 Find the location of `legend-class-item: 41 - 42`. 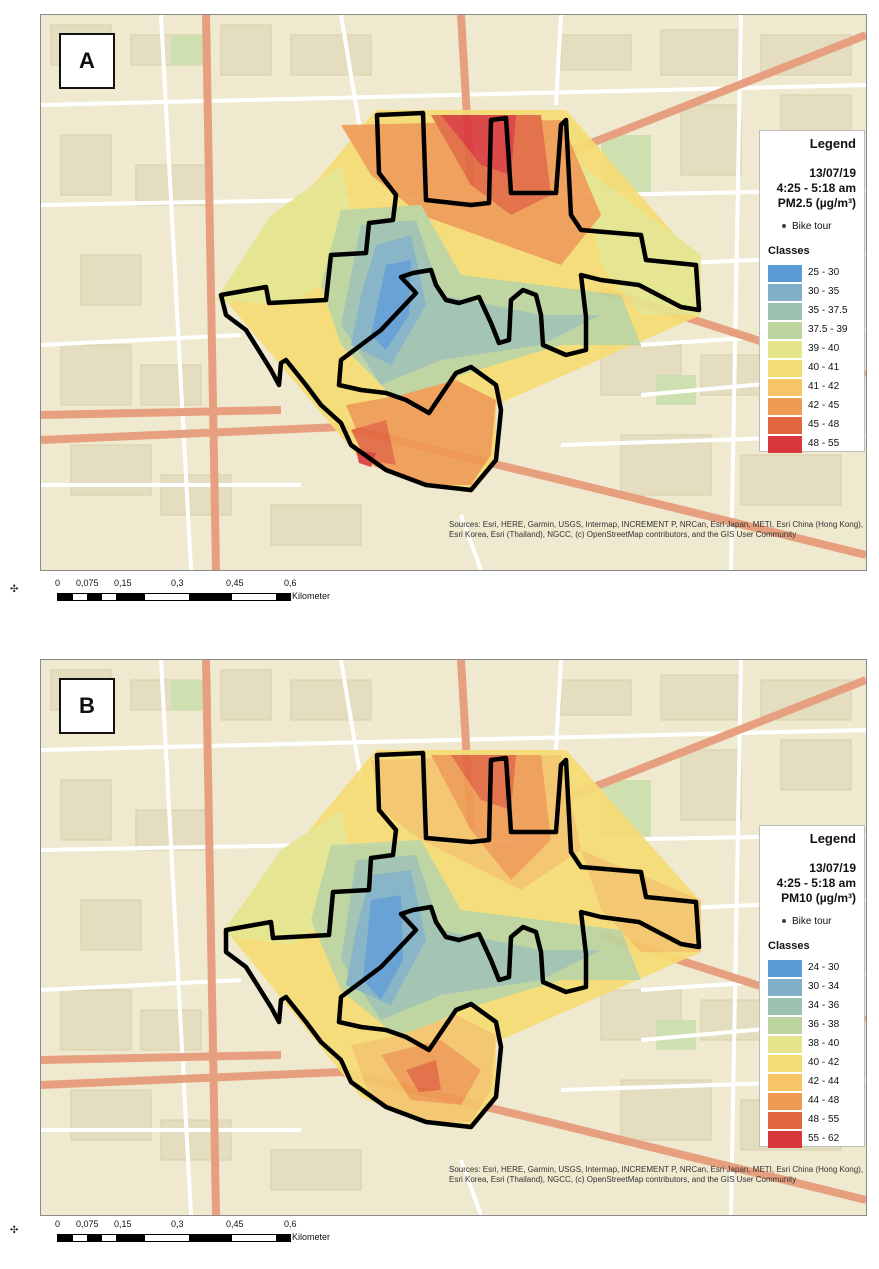

legend-class-item: 41 - 42 is located at coordinates (815, 387).